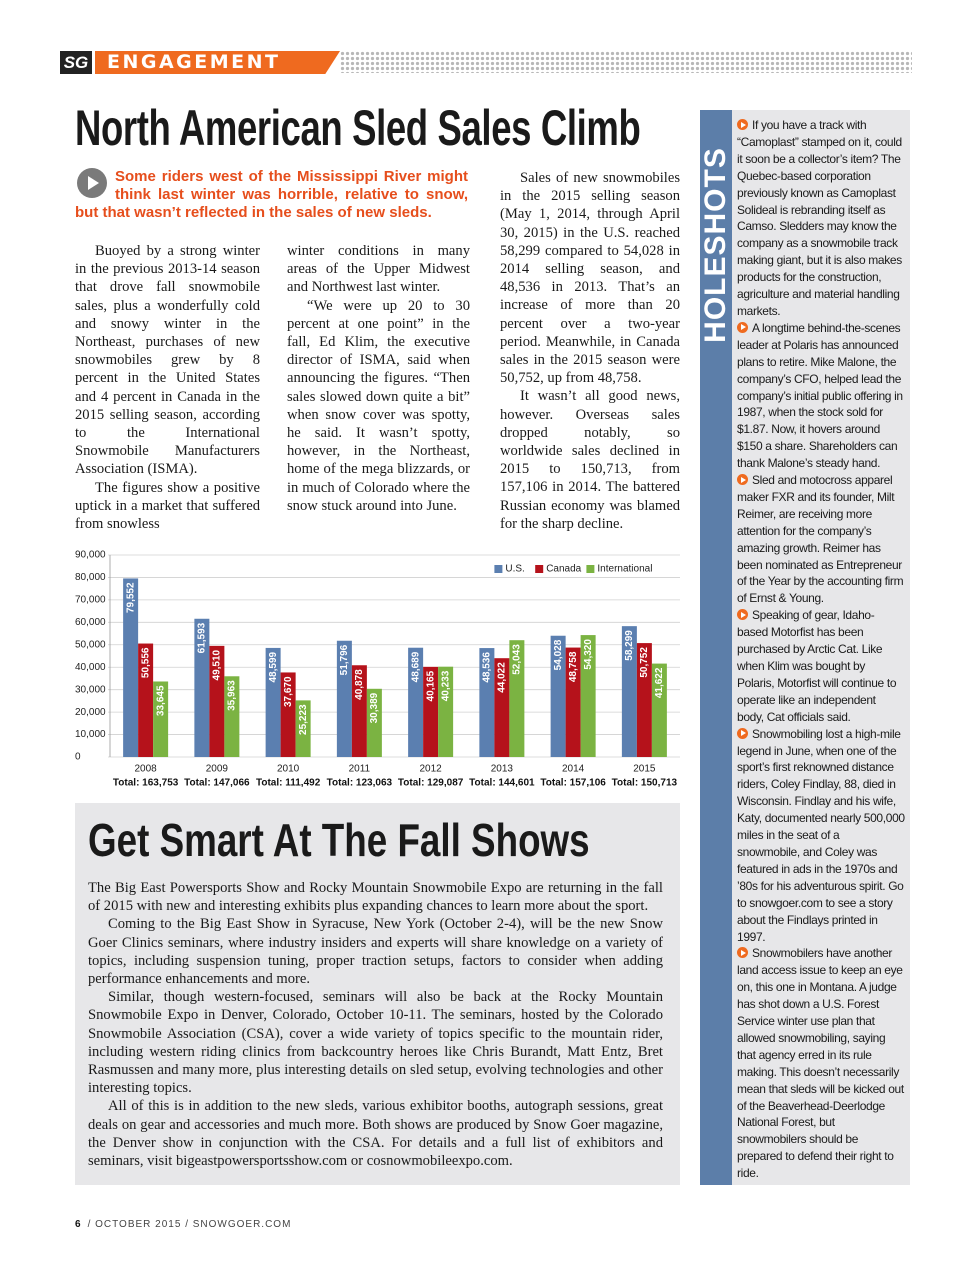  Describe the element at coordinates (90, 622) in the screenshot. I see `y-tick-label: 60,000` at that location.